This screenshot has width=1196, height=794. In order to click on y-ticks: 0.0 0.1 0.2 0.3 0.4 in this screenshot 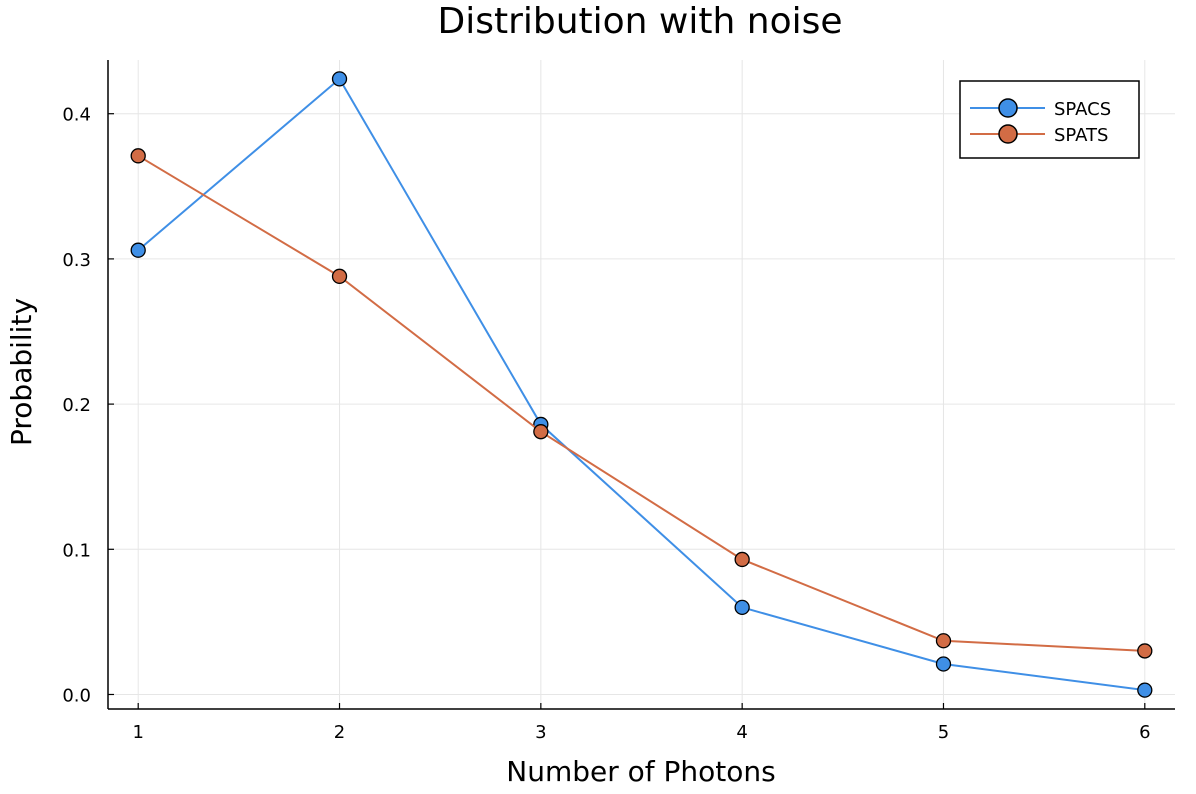, I will do `click(88, 405)`.